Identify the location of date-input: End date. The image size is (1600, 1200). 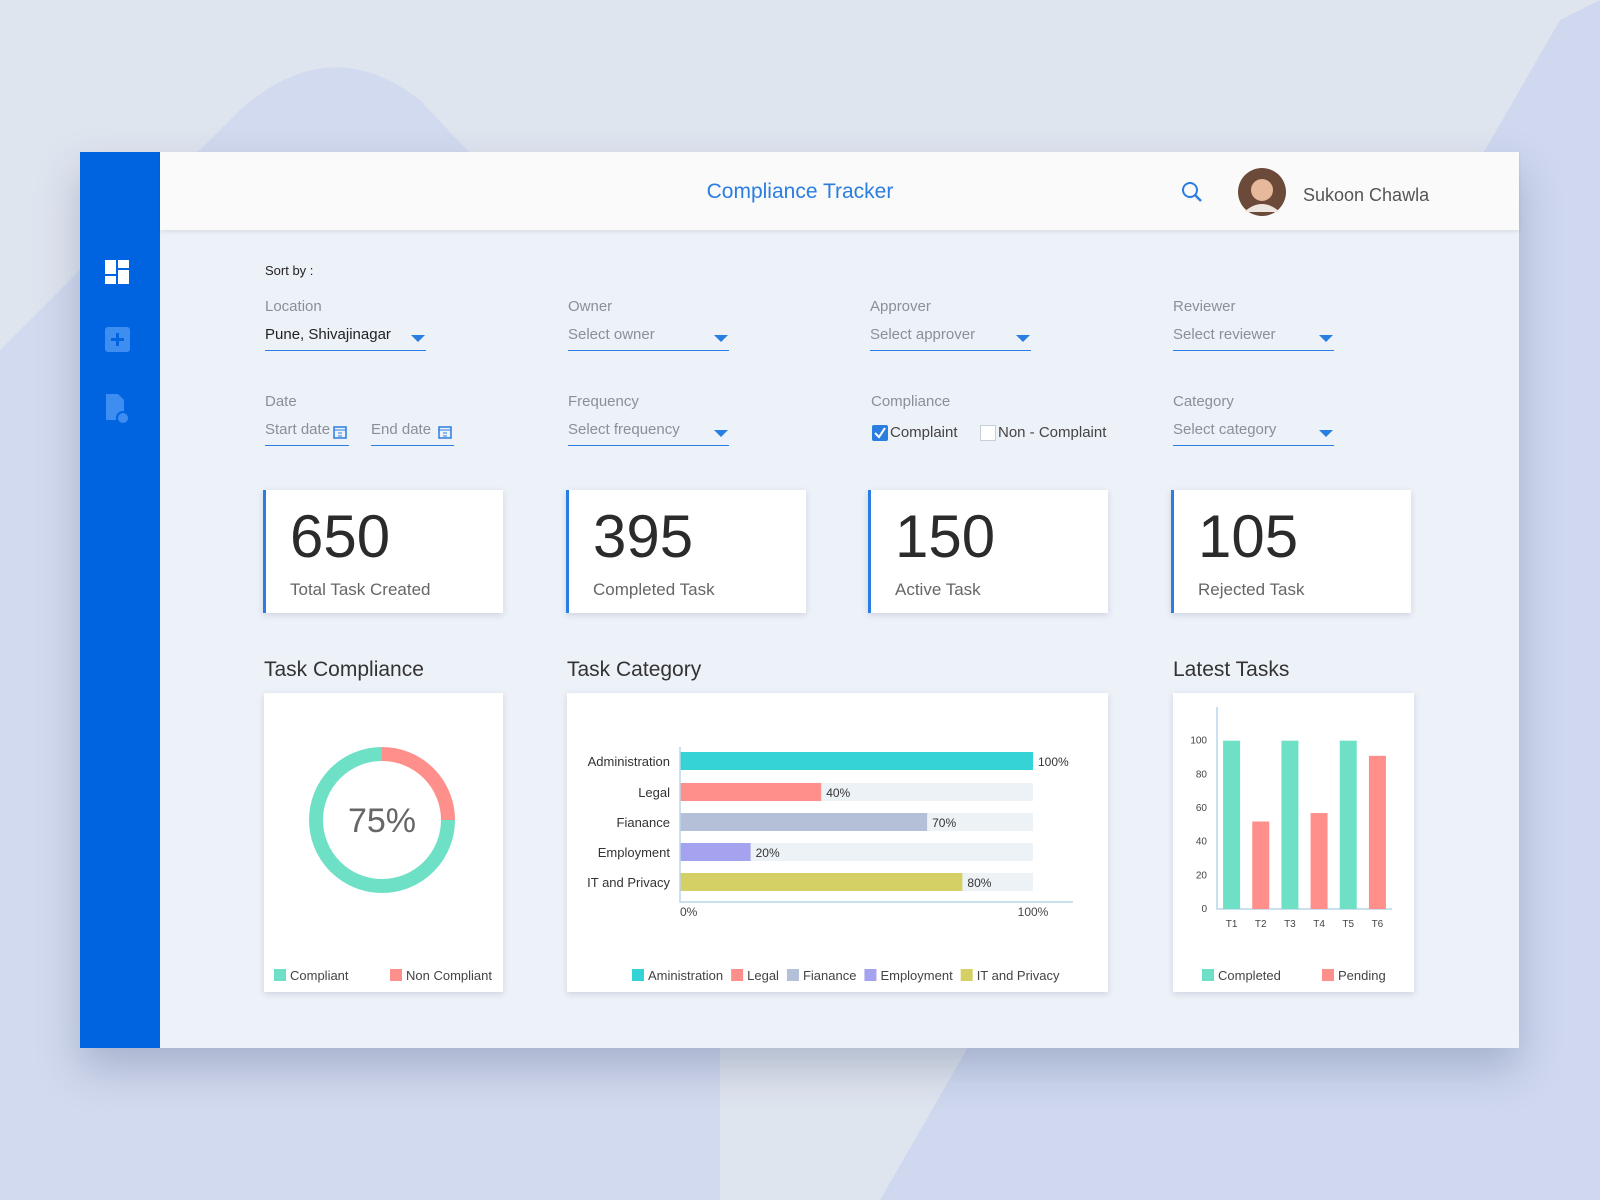
(412, 432).